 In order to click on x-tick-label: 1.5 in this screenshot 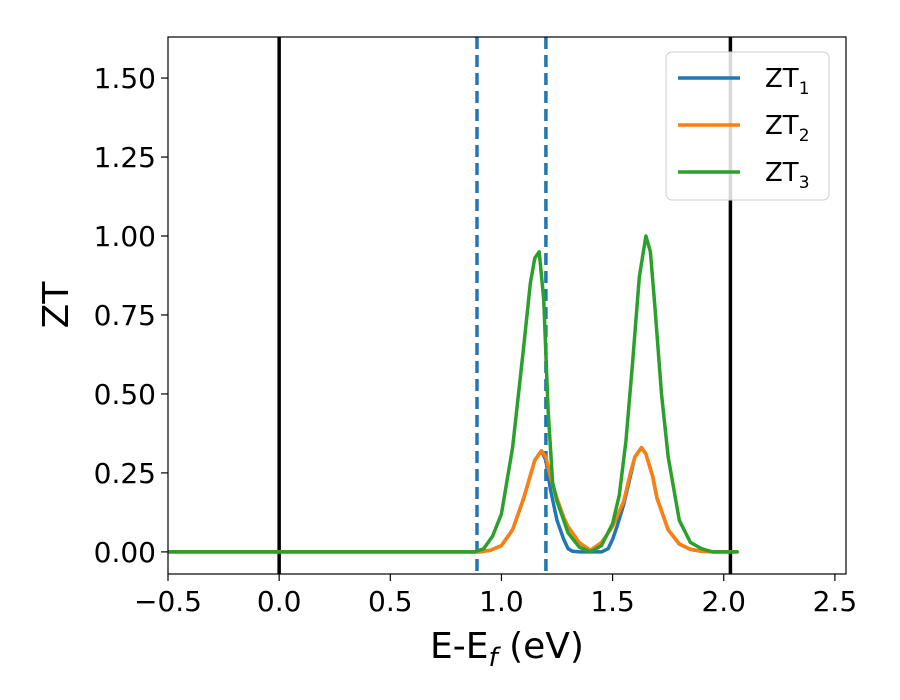, I will do `click(612, 601)`.